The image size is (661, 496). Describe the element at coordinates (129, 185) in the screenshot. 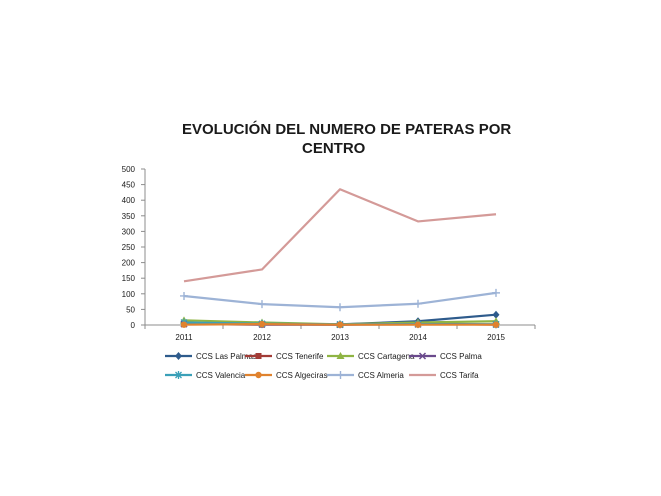

I see `y-tick-label: 450` at that location.